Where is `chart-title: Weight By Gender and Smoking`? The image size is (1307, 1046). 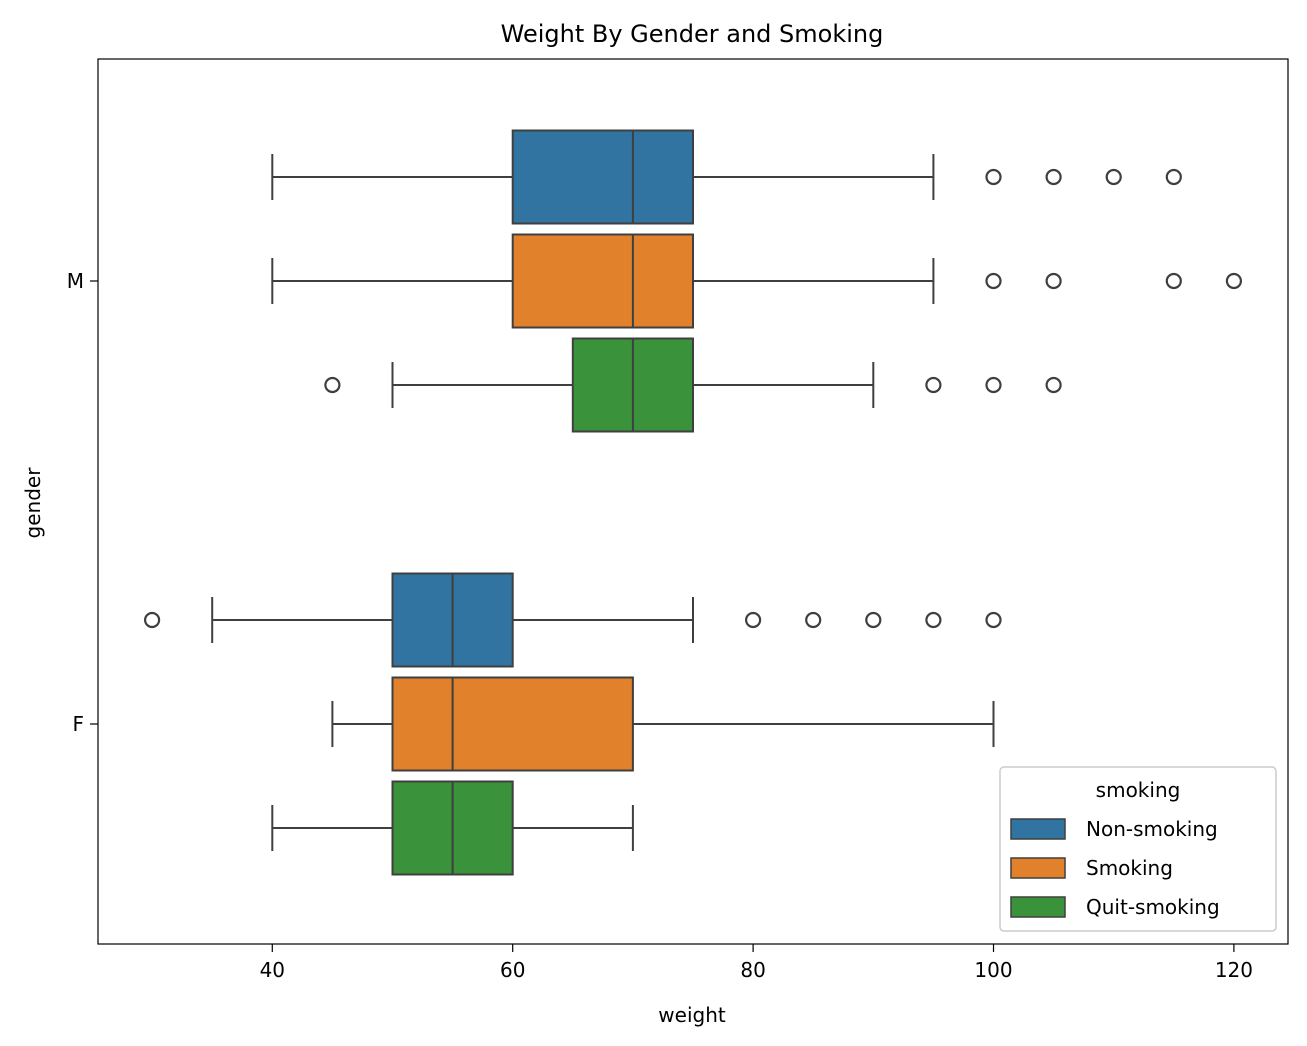
chart-title: Weight By Gender and Smoking is located at coordinates (692, 34).